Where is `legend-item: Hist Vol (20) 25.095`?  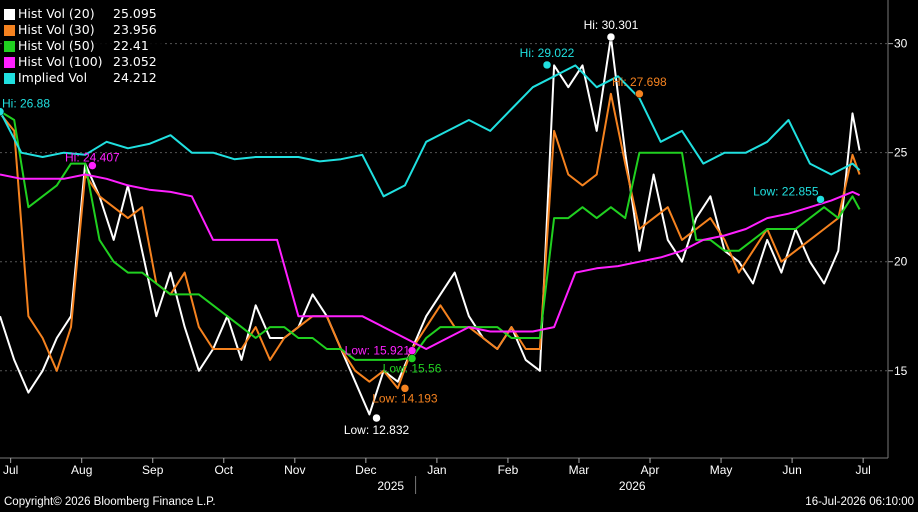 legend-item: Hist Vol (20) 25.095 is located at coordinates (84, 14).